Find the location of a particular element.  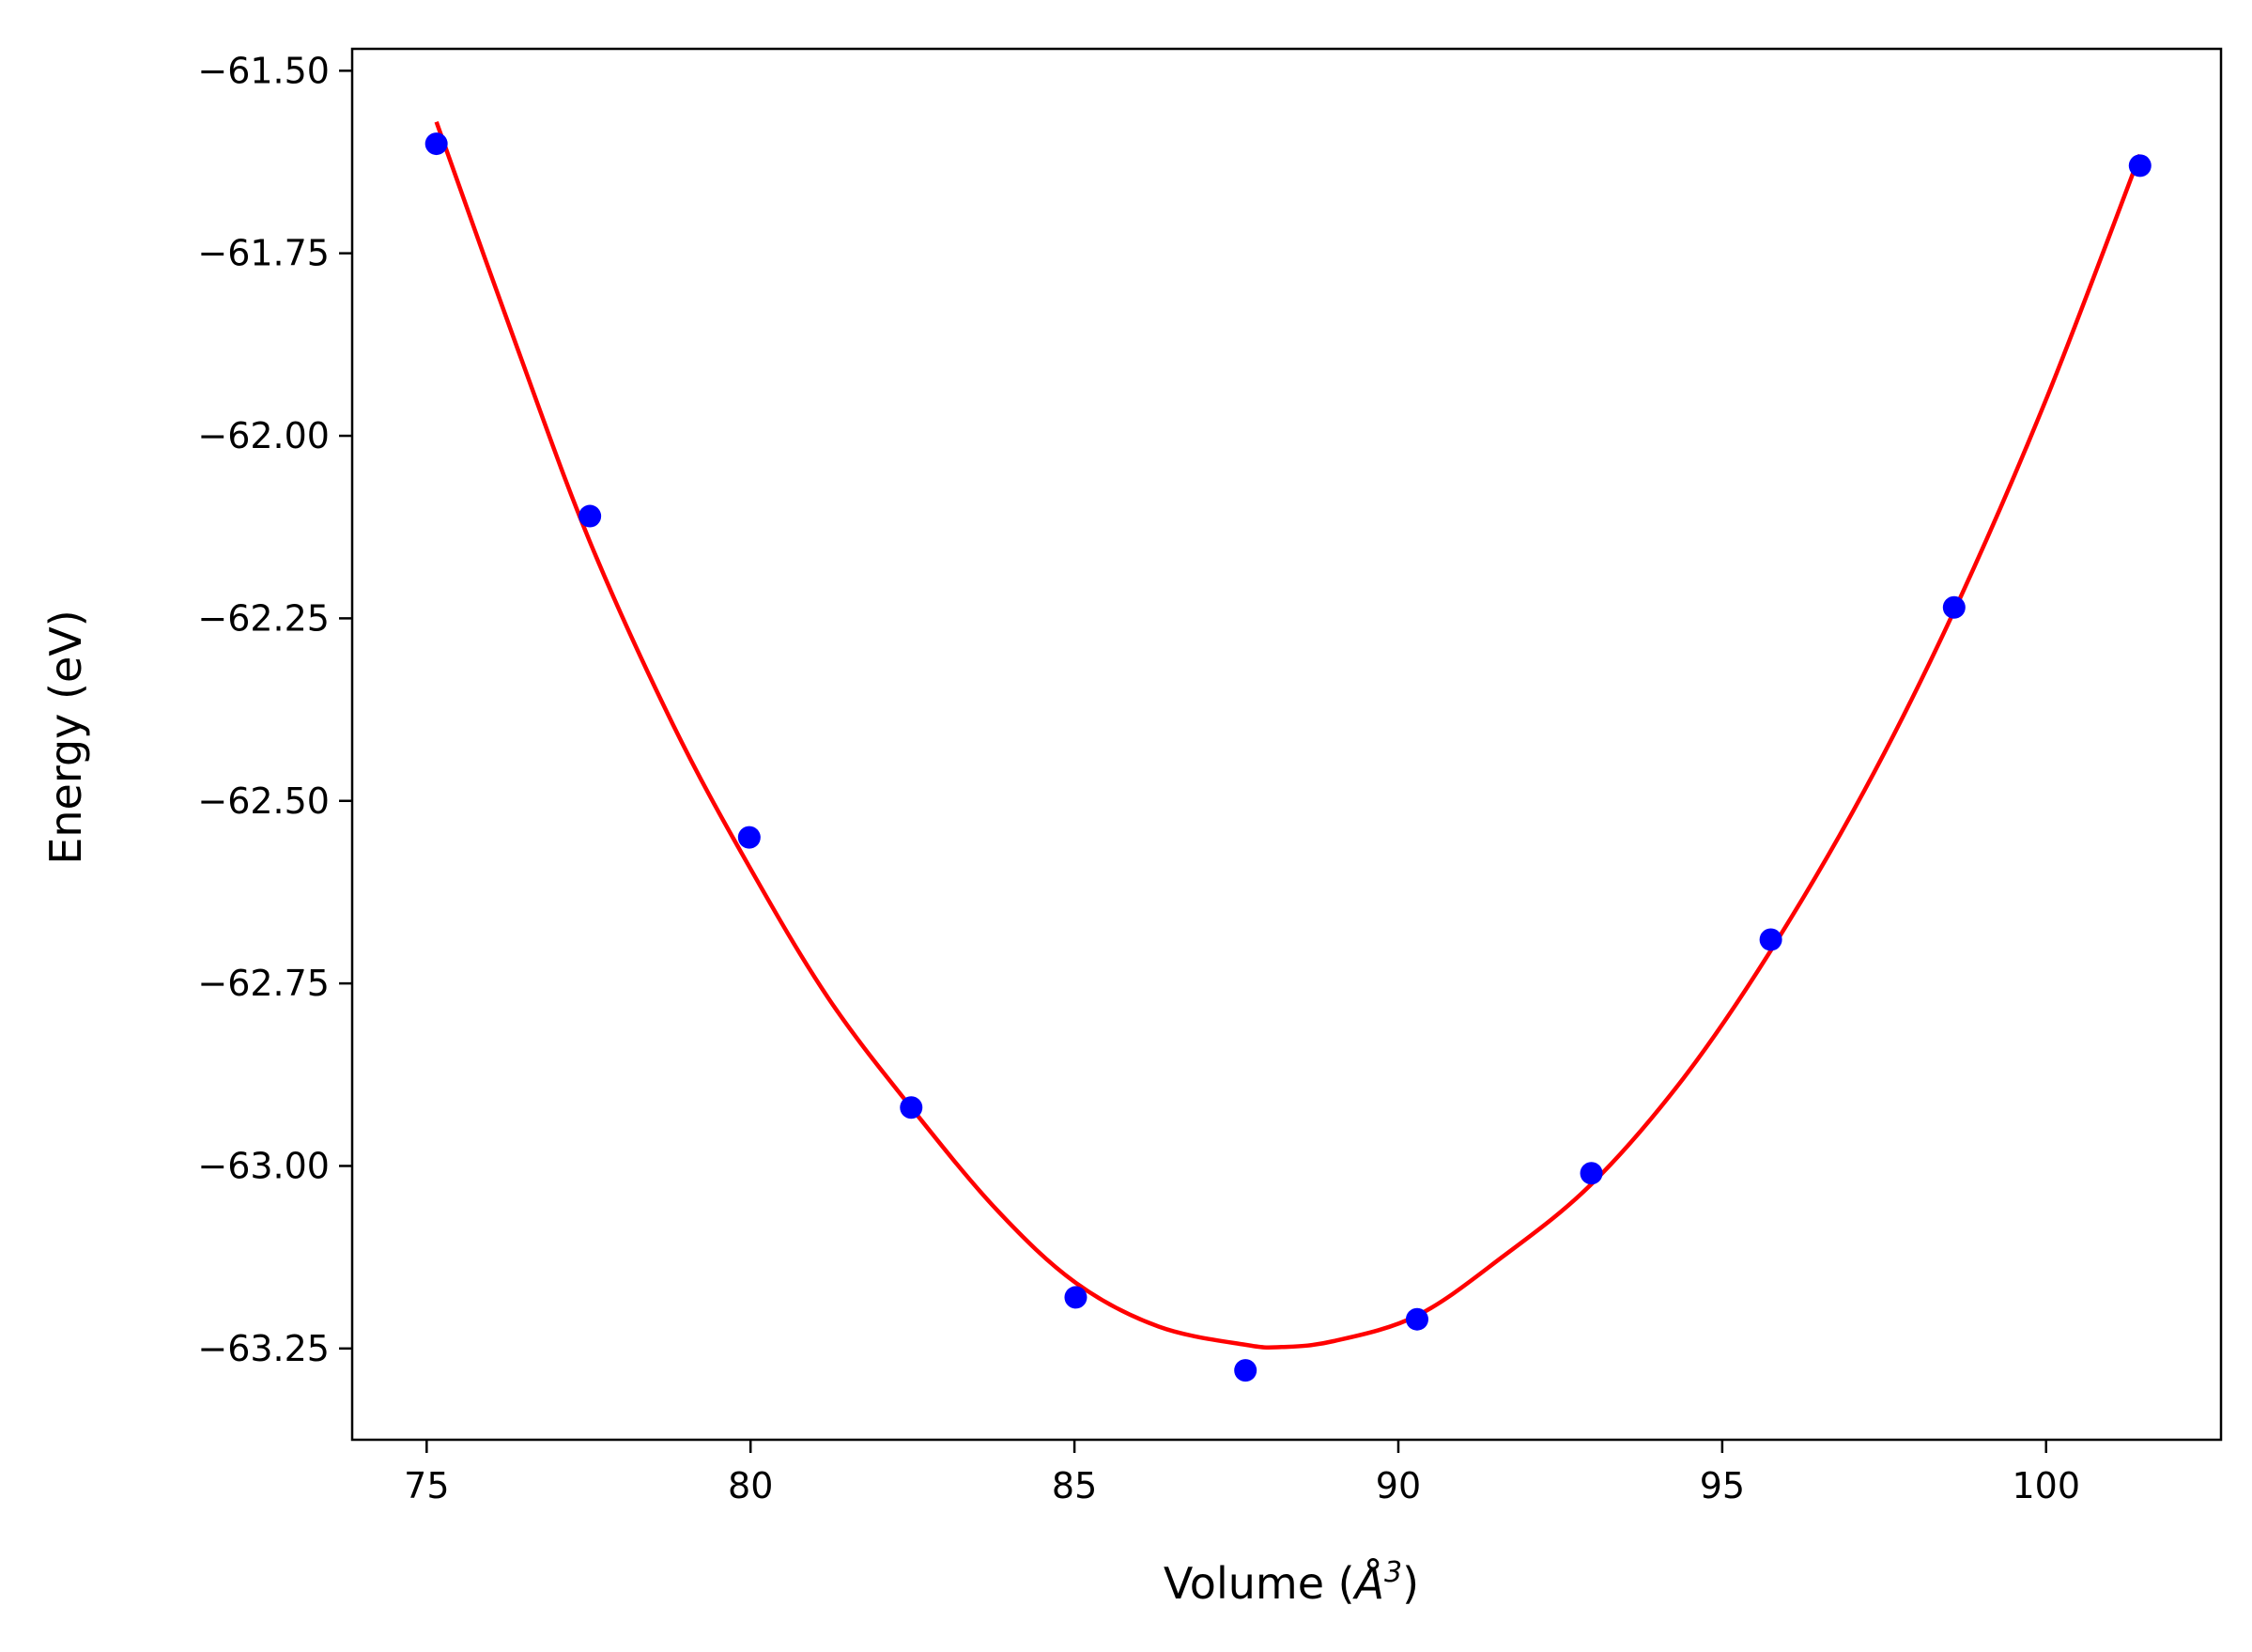

x-tick-label: 75 is located at coordinates (426, 1485).